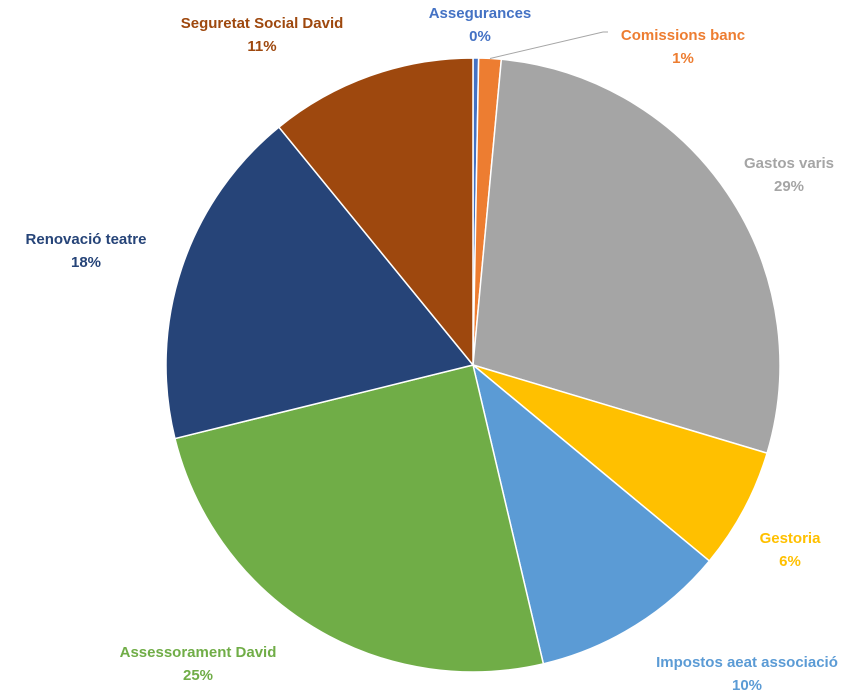  I want to click on slice-label-percent: 6%, so click(790, 561).